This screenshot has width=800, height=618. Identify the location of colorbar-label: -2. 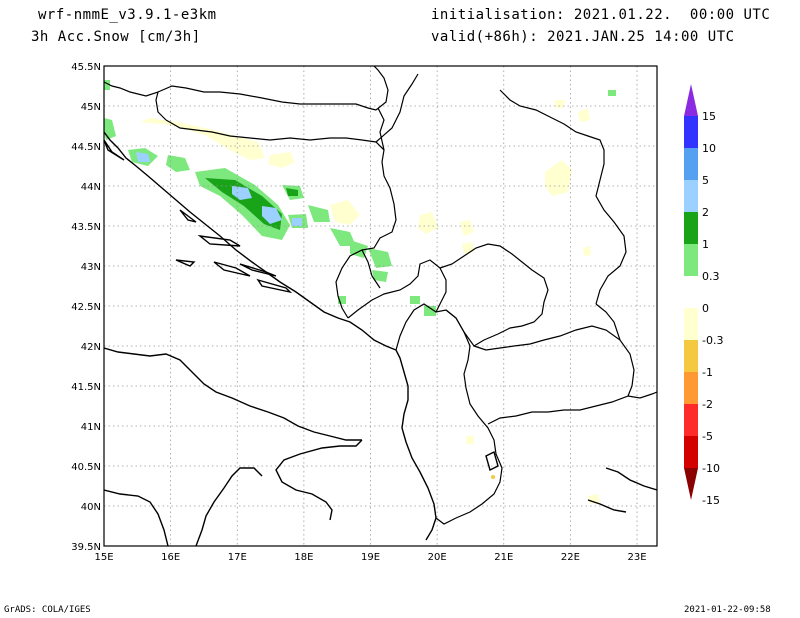
(707, 404).